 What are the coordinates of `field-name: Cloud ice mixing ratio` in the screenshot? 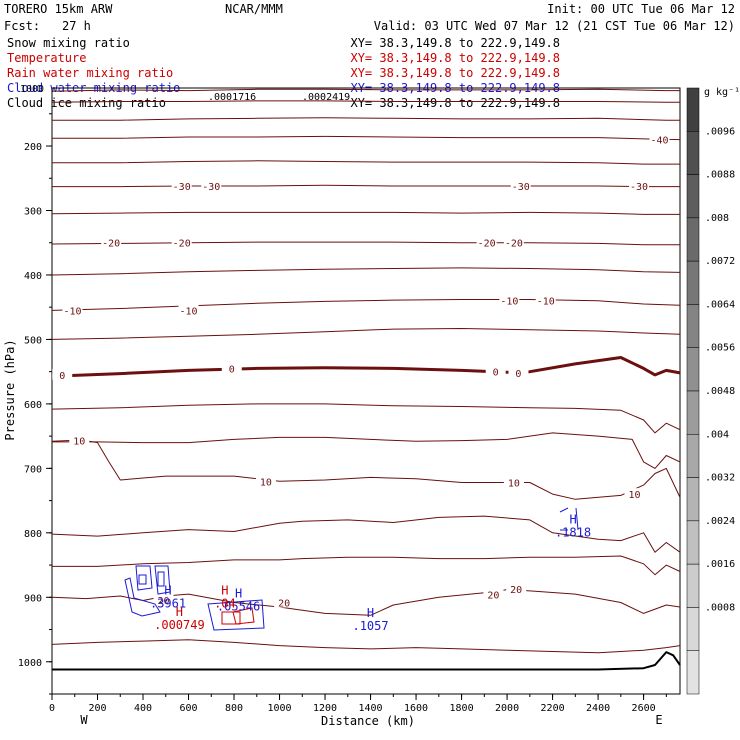 It's located at (86, 103).